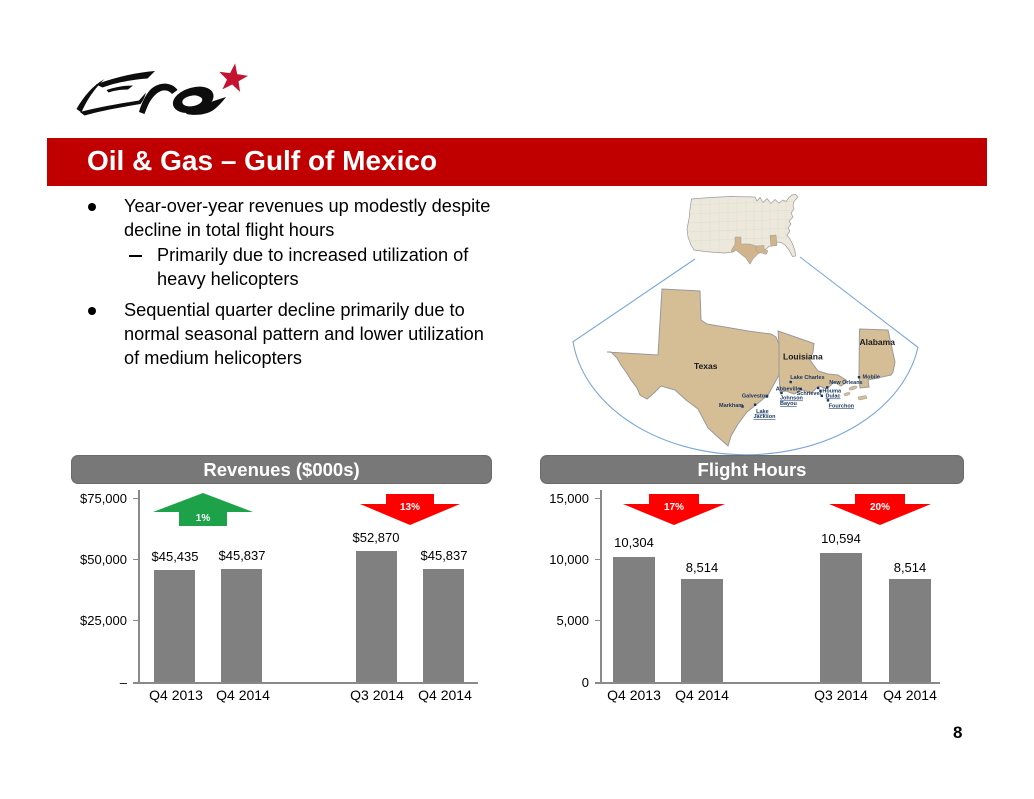 The height and width of the screenshot is (799, 1034). What do you see at coordinates (871, 378) in the screenshot?
I see `svg-text: Mobile` at bounding box center [871, 378].